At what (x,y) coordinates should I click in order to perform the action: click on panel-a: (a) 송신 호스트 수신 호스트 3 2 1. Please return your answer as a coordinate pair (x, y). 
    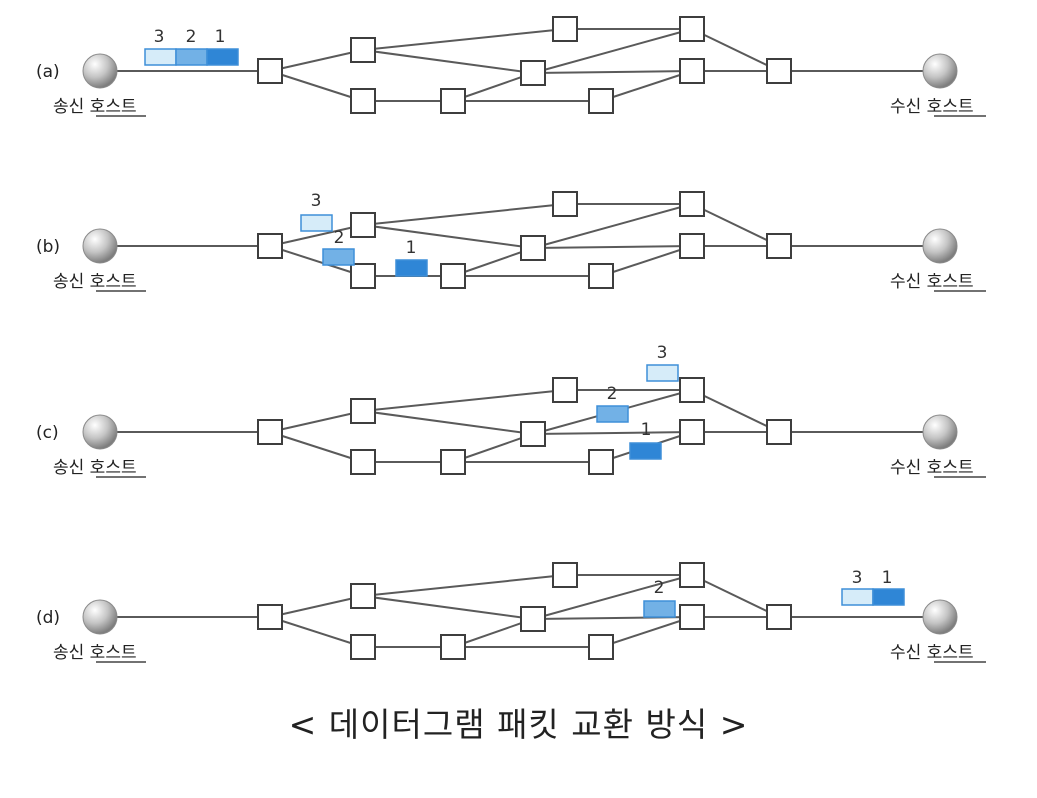
    Looking at the image, I should click on (511, 66).